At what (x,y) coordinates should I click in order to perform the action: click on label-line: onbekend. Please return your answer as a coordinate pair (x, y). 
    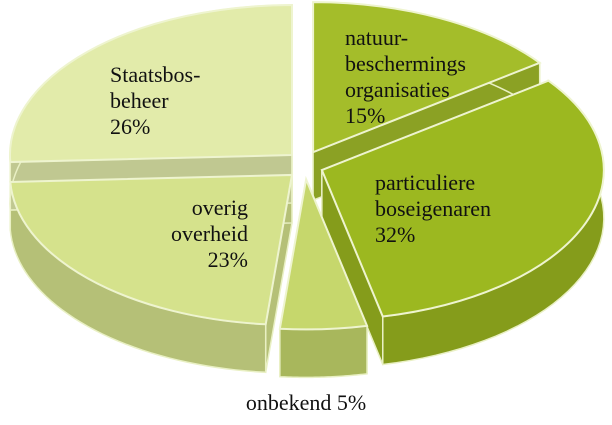
    Looking at the image, I should click on (289, 402).